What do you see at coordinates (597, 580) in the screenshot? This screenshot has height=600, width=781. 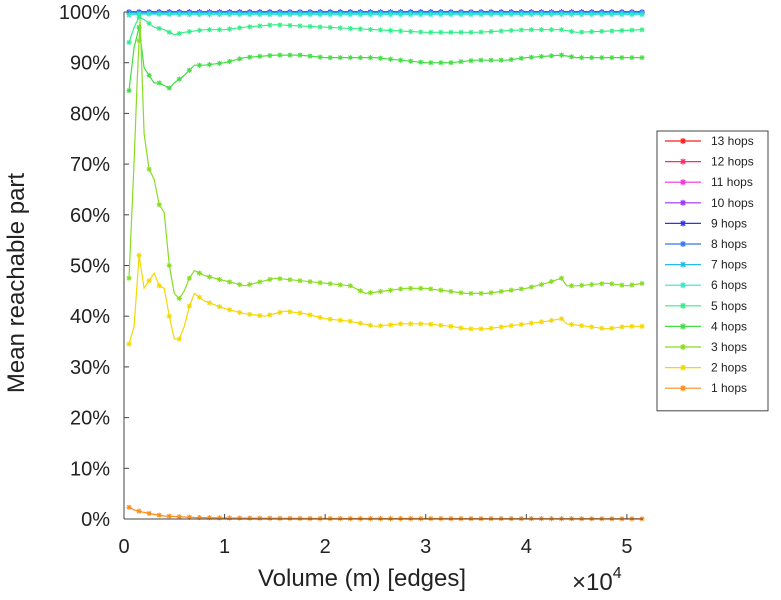 I see `x-exponent: ×10⁴` at bounding box center [597, 580].